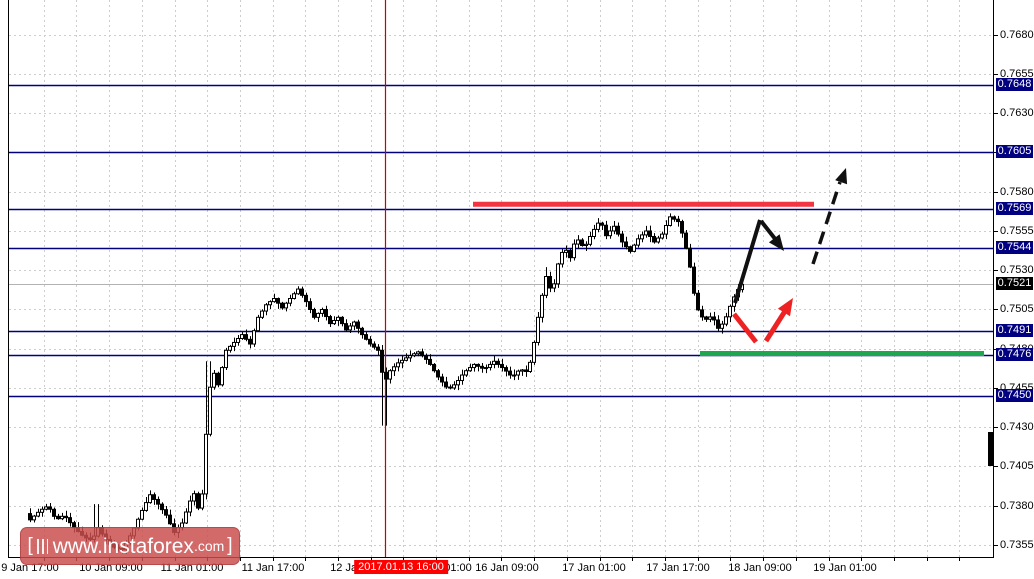 The image size is (1034, 579). What do you see at coordinates (747, 261) in the screenshot?
I see `black-up-line` at bounding box center [747, 261].